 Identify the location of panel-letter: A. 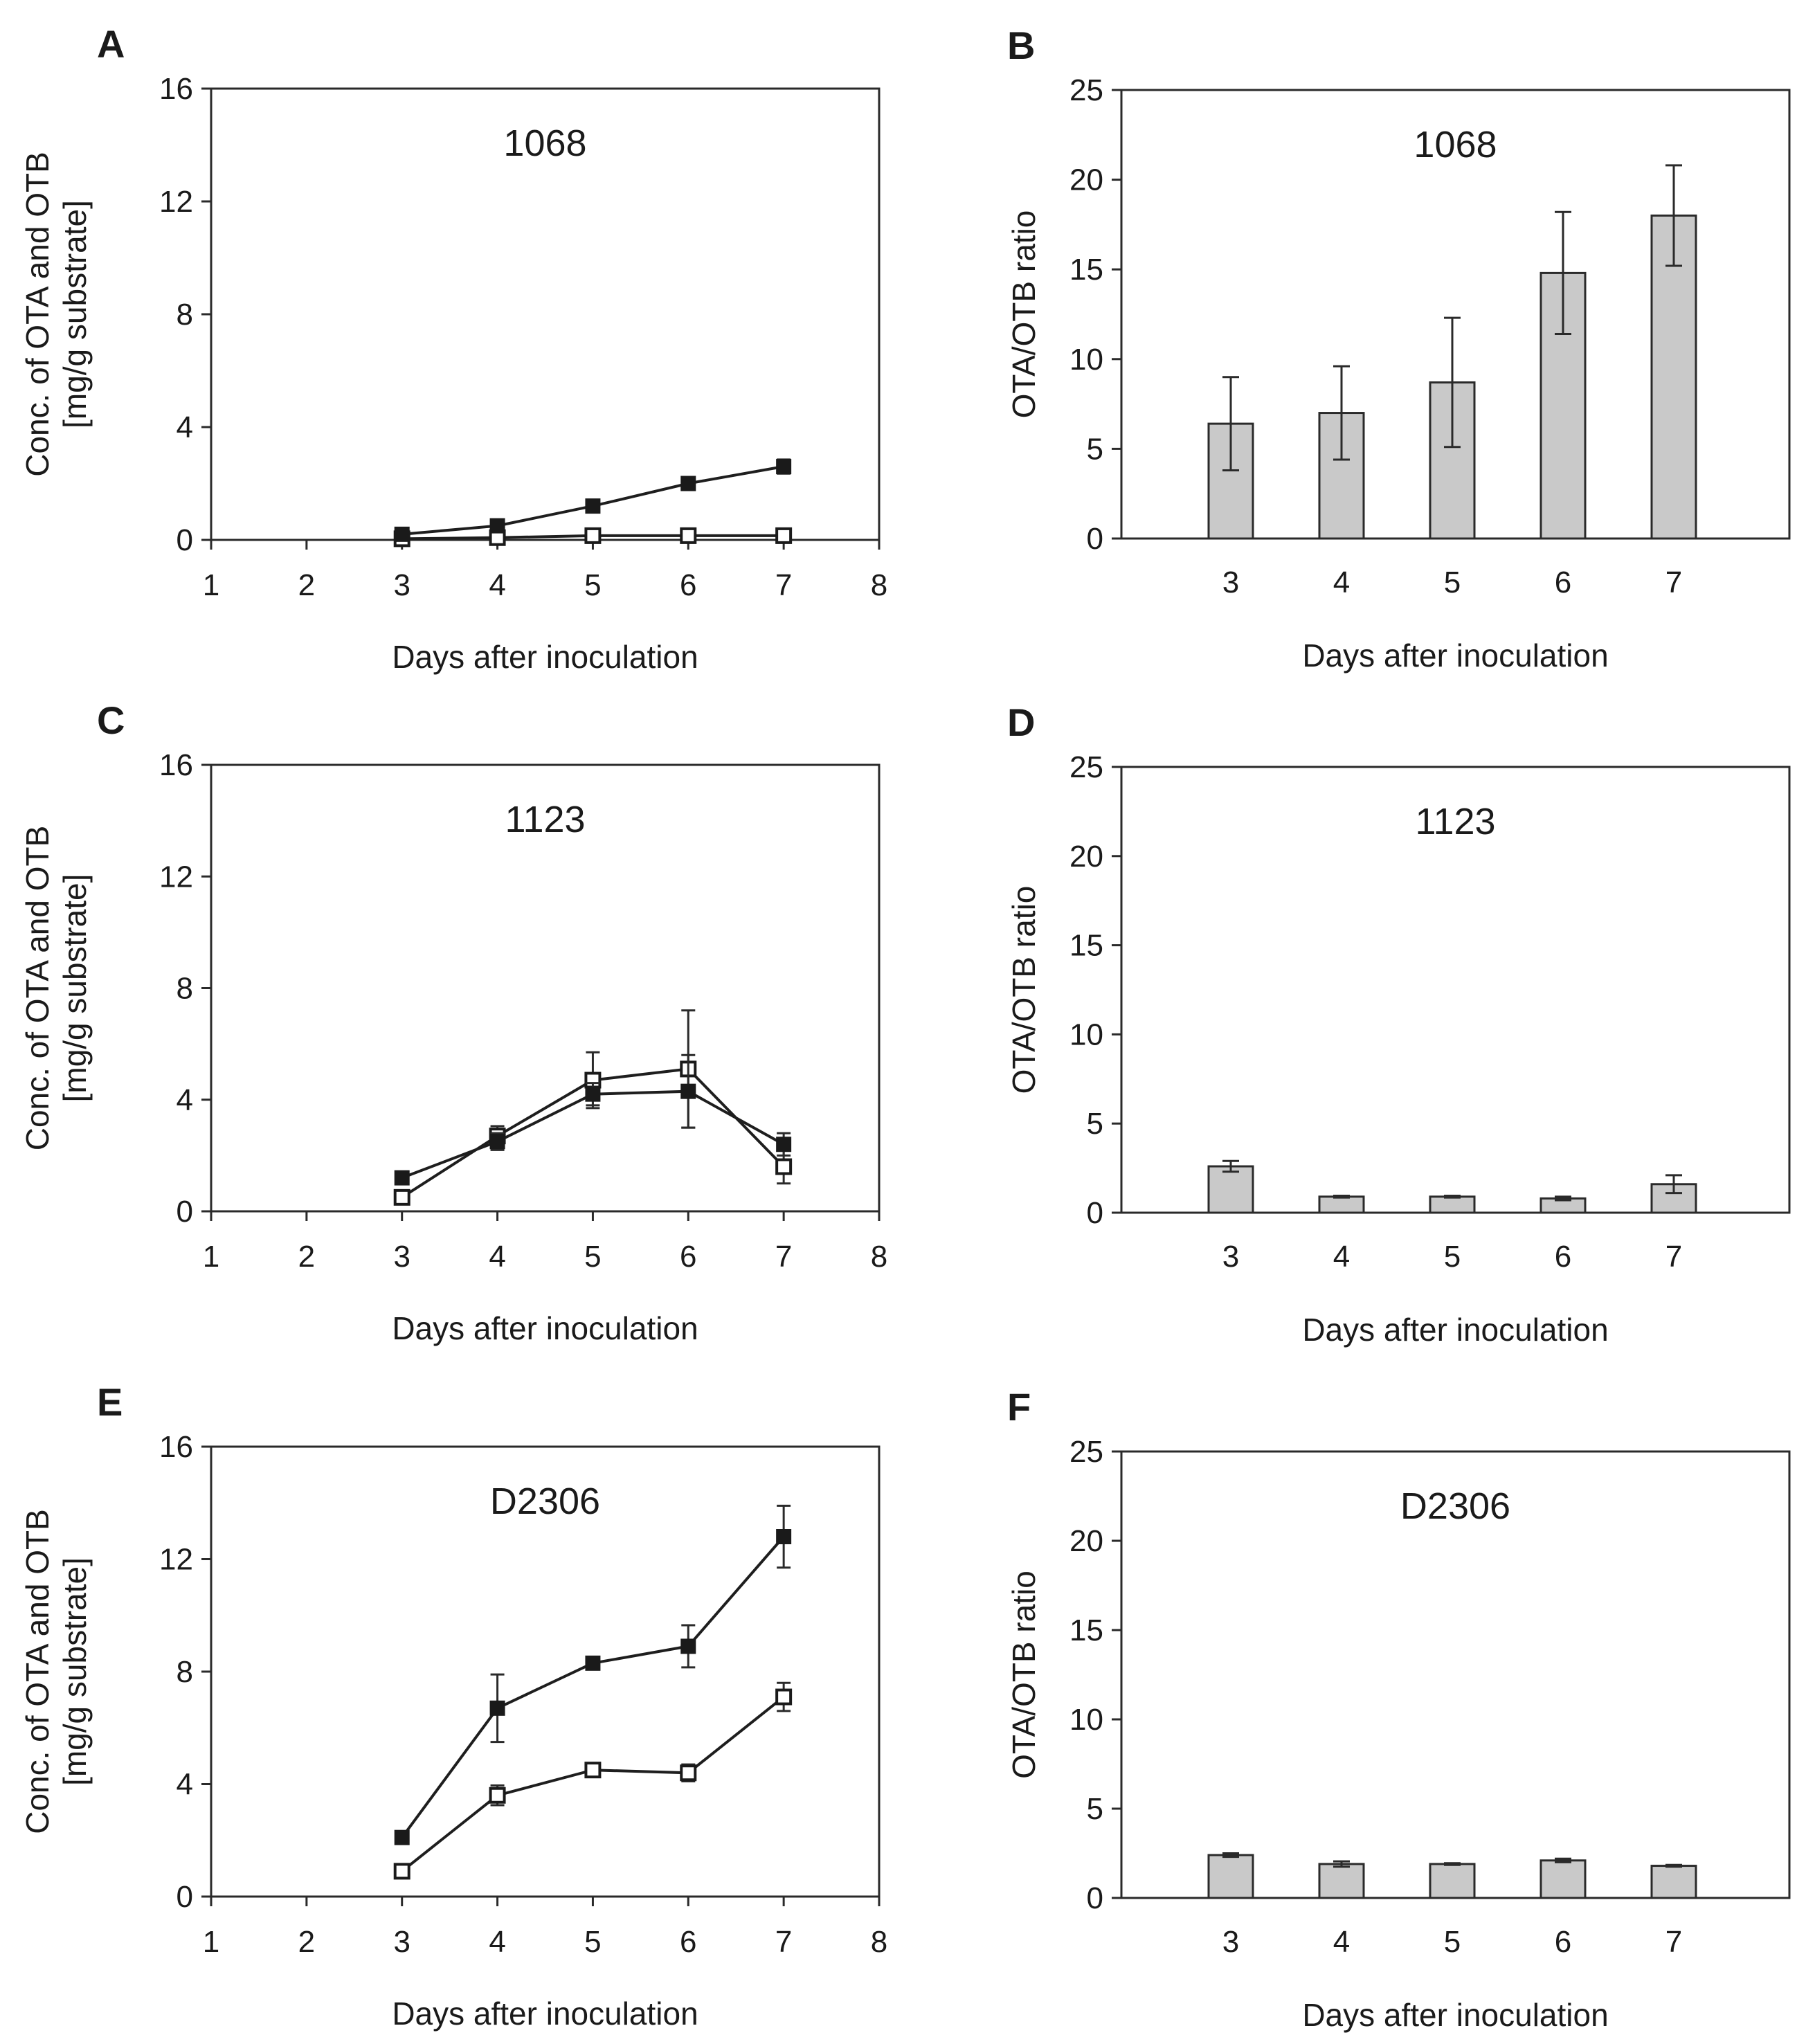
(111, 44).